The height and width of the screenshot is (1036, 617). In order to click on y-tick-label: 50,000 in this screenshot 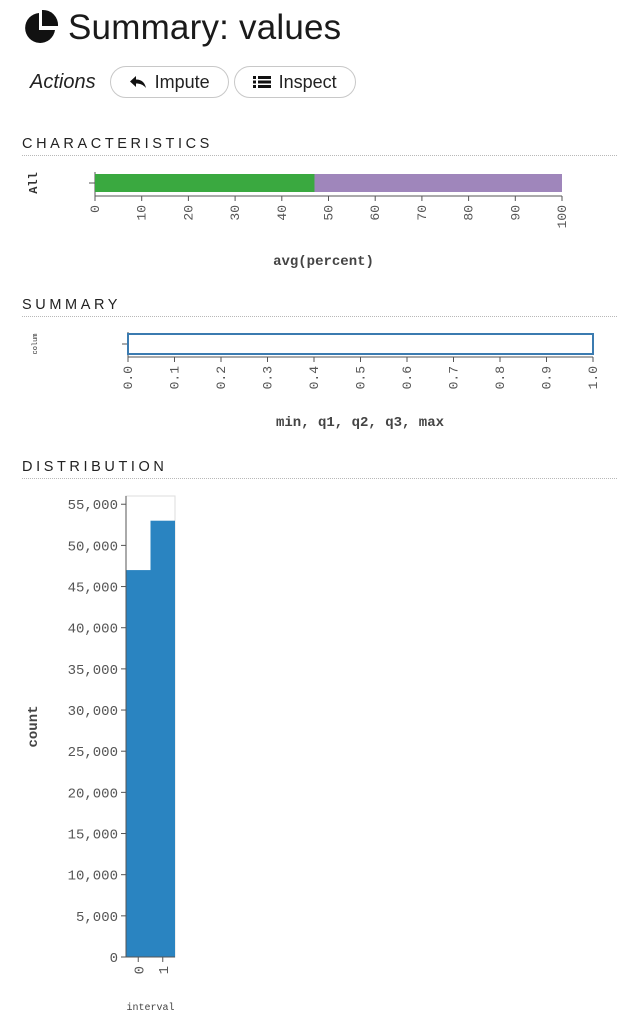, I will do `click(93, 547)`.